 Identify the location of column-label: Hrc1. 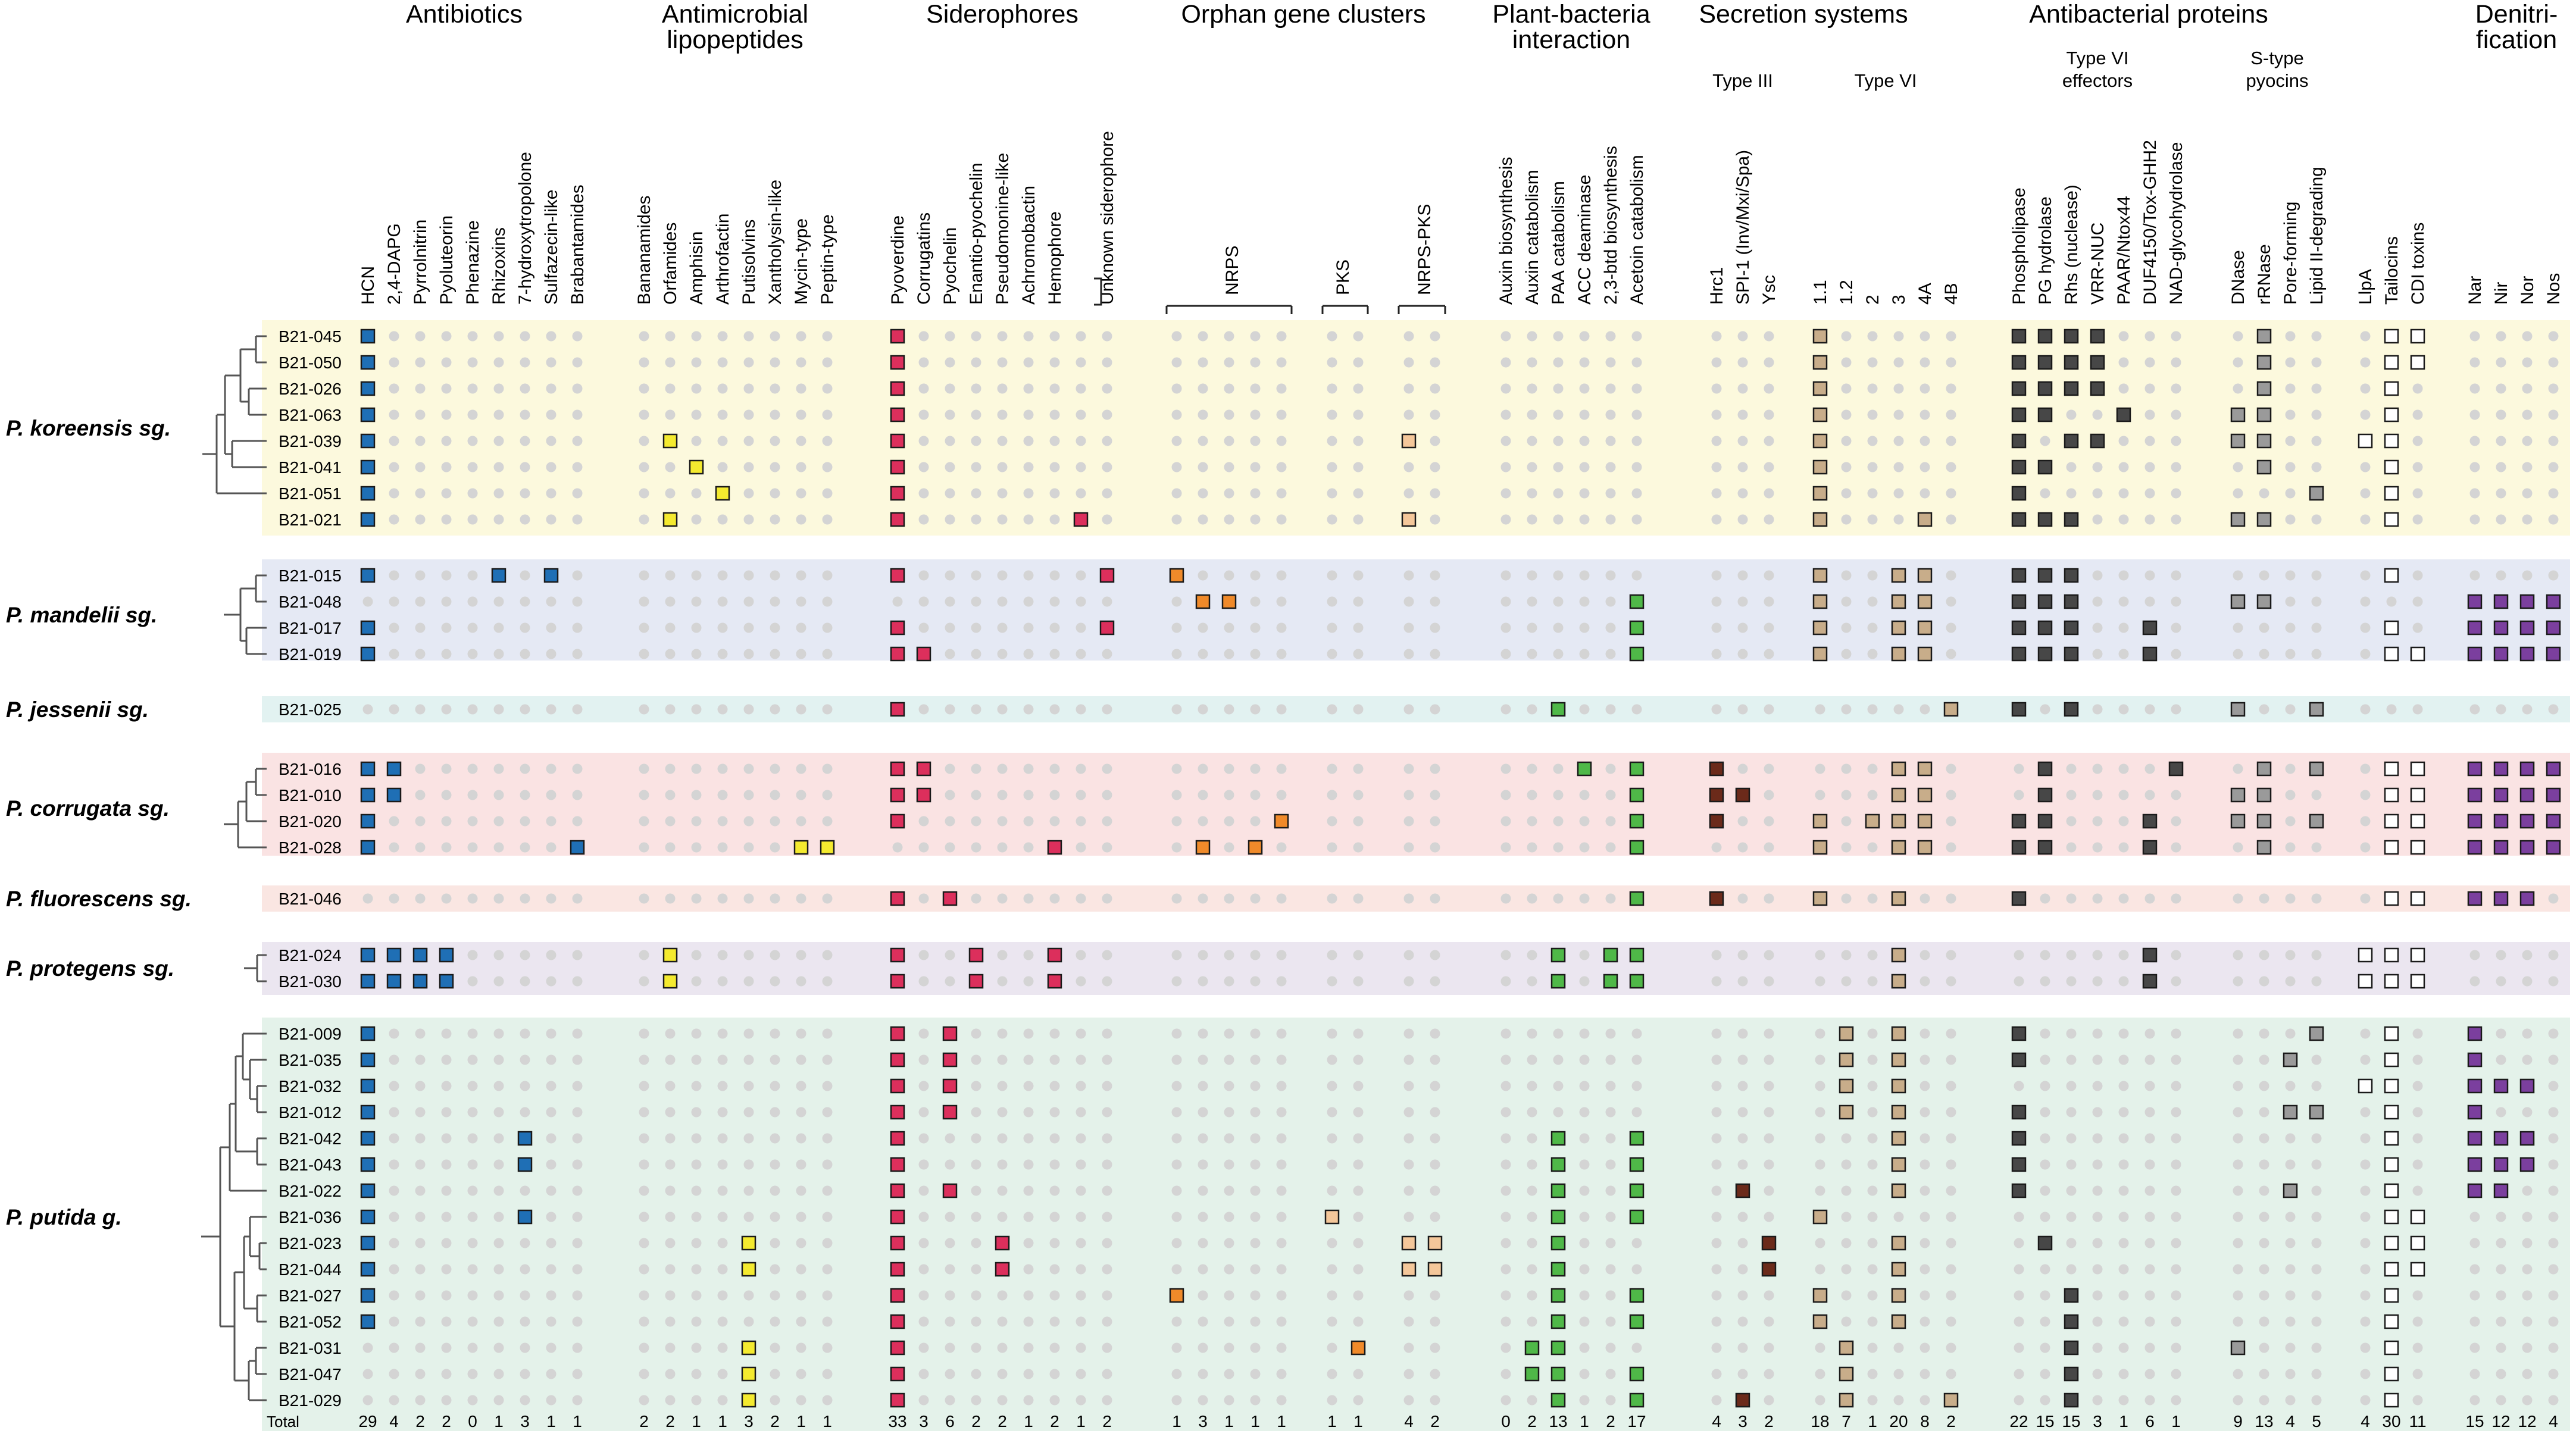
(1717, 286).